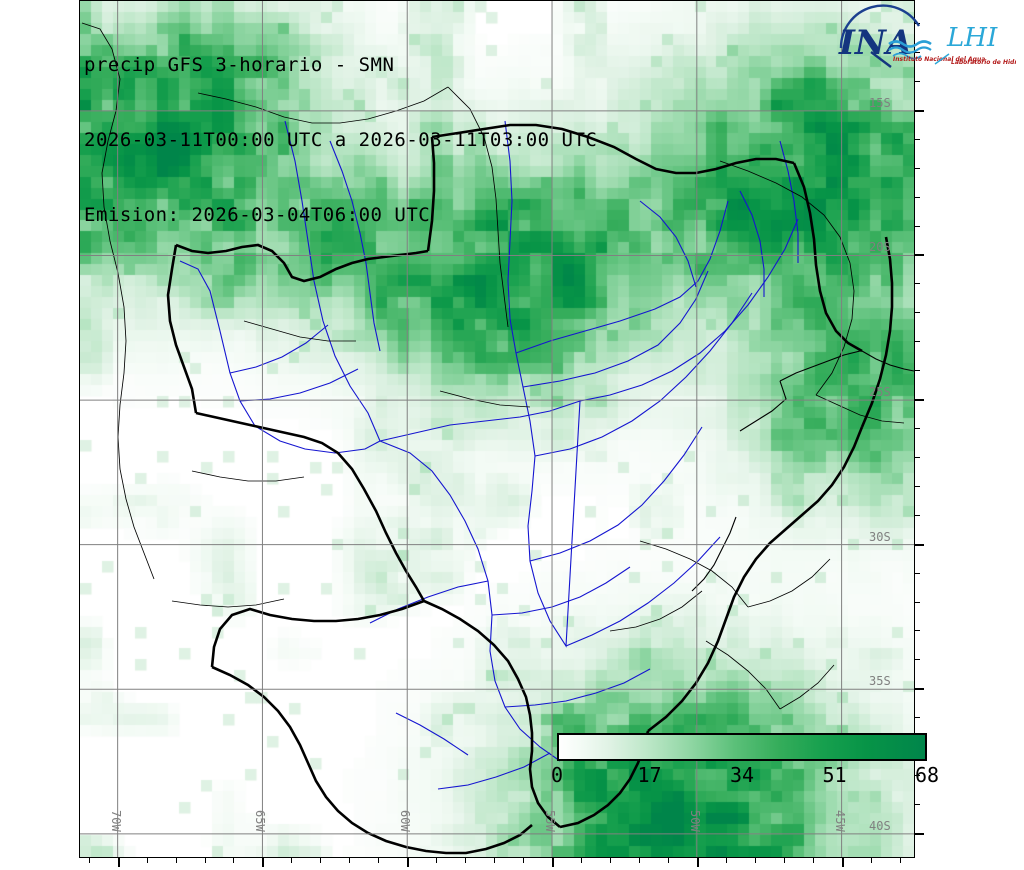 This screenshot has width=1024, height=870. Describe the element at coordinates (880, 102) in the screenshot. I see `axis-label-y-15S: 15S` at that location.